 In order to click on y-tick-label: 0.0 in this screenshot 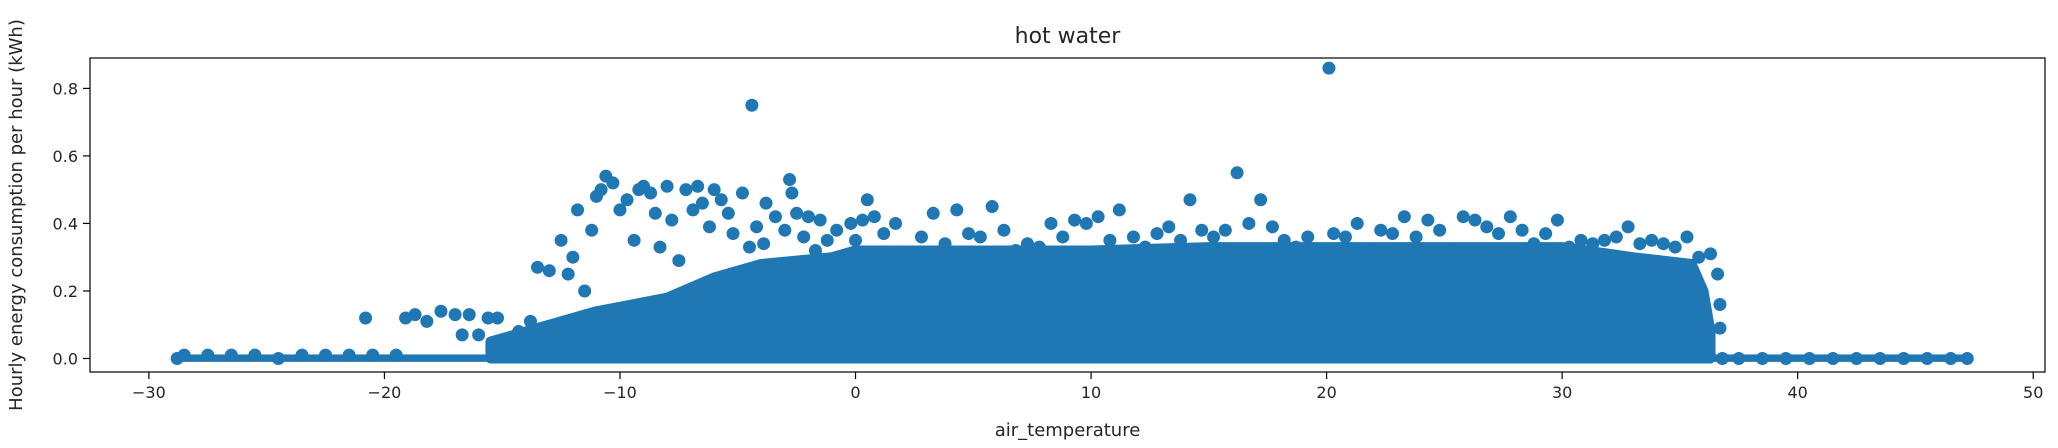, I will do `click(65, 358)`.